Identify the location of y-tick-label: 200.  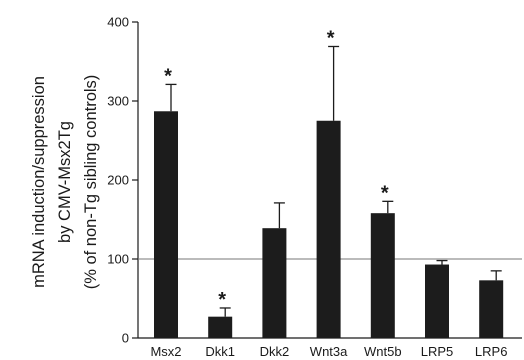
(118, 180).